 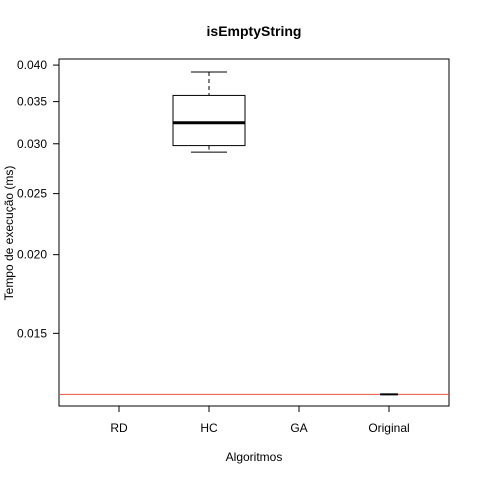 I want to click on box-hc, so click(x=209, y=112).